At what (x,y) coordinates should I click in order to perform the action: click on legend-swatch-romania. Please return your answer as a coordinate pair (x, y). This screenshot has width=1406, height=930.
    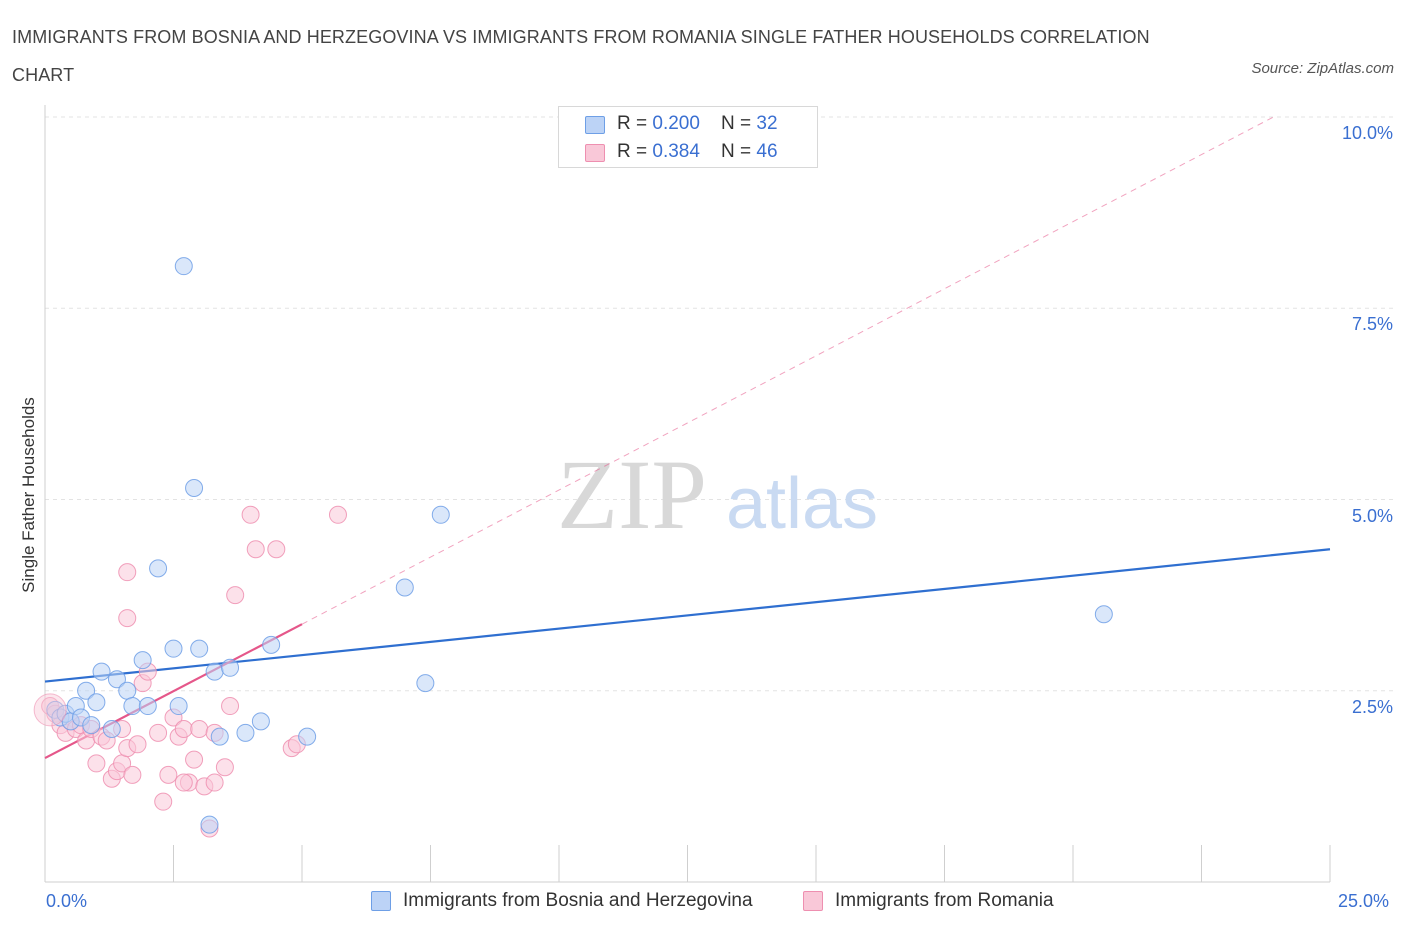
    Looking at the image, I should click on (595, 153).